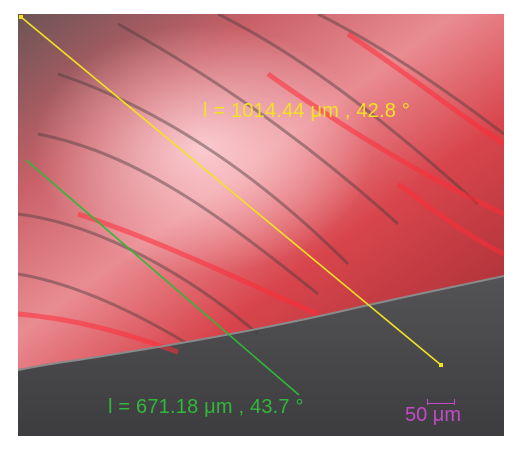 Image resolution: width=520 pixels, height=458 pixels. Describe the element at coordinates (21, 17) in the screenshot. I see `yellow-line-start-handle` at that location.